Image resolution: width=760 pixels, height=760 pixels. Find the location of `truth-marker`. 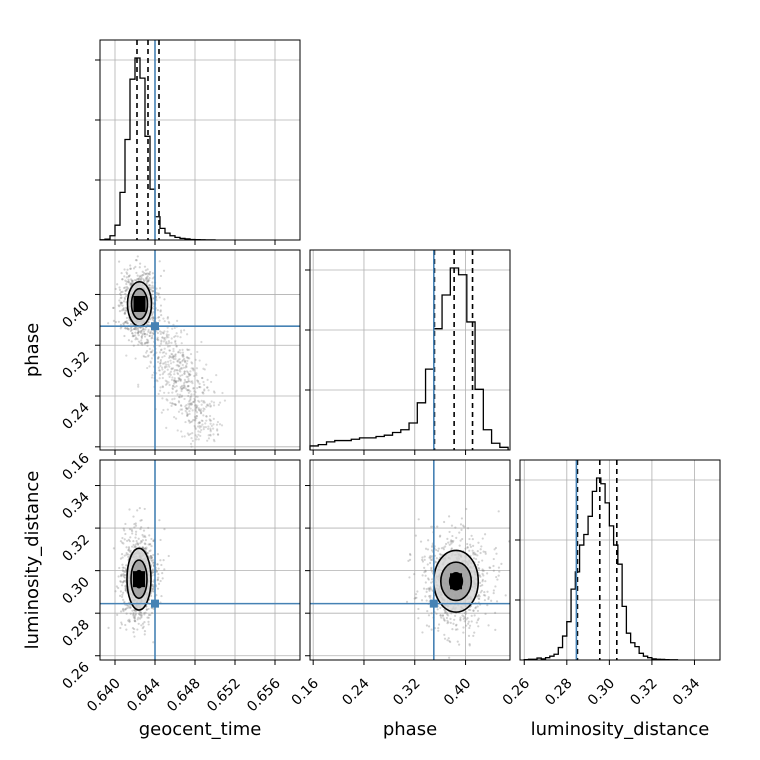

truth-marker is located at coordinates (433, 603).